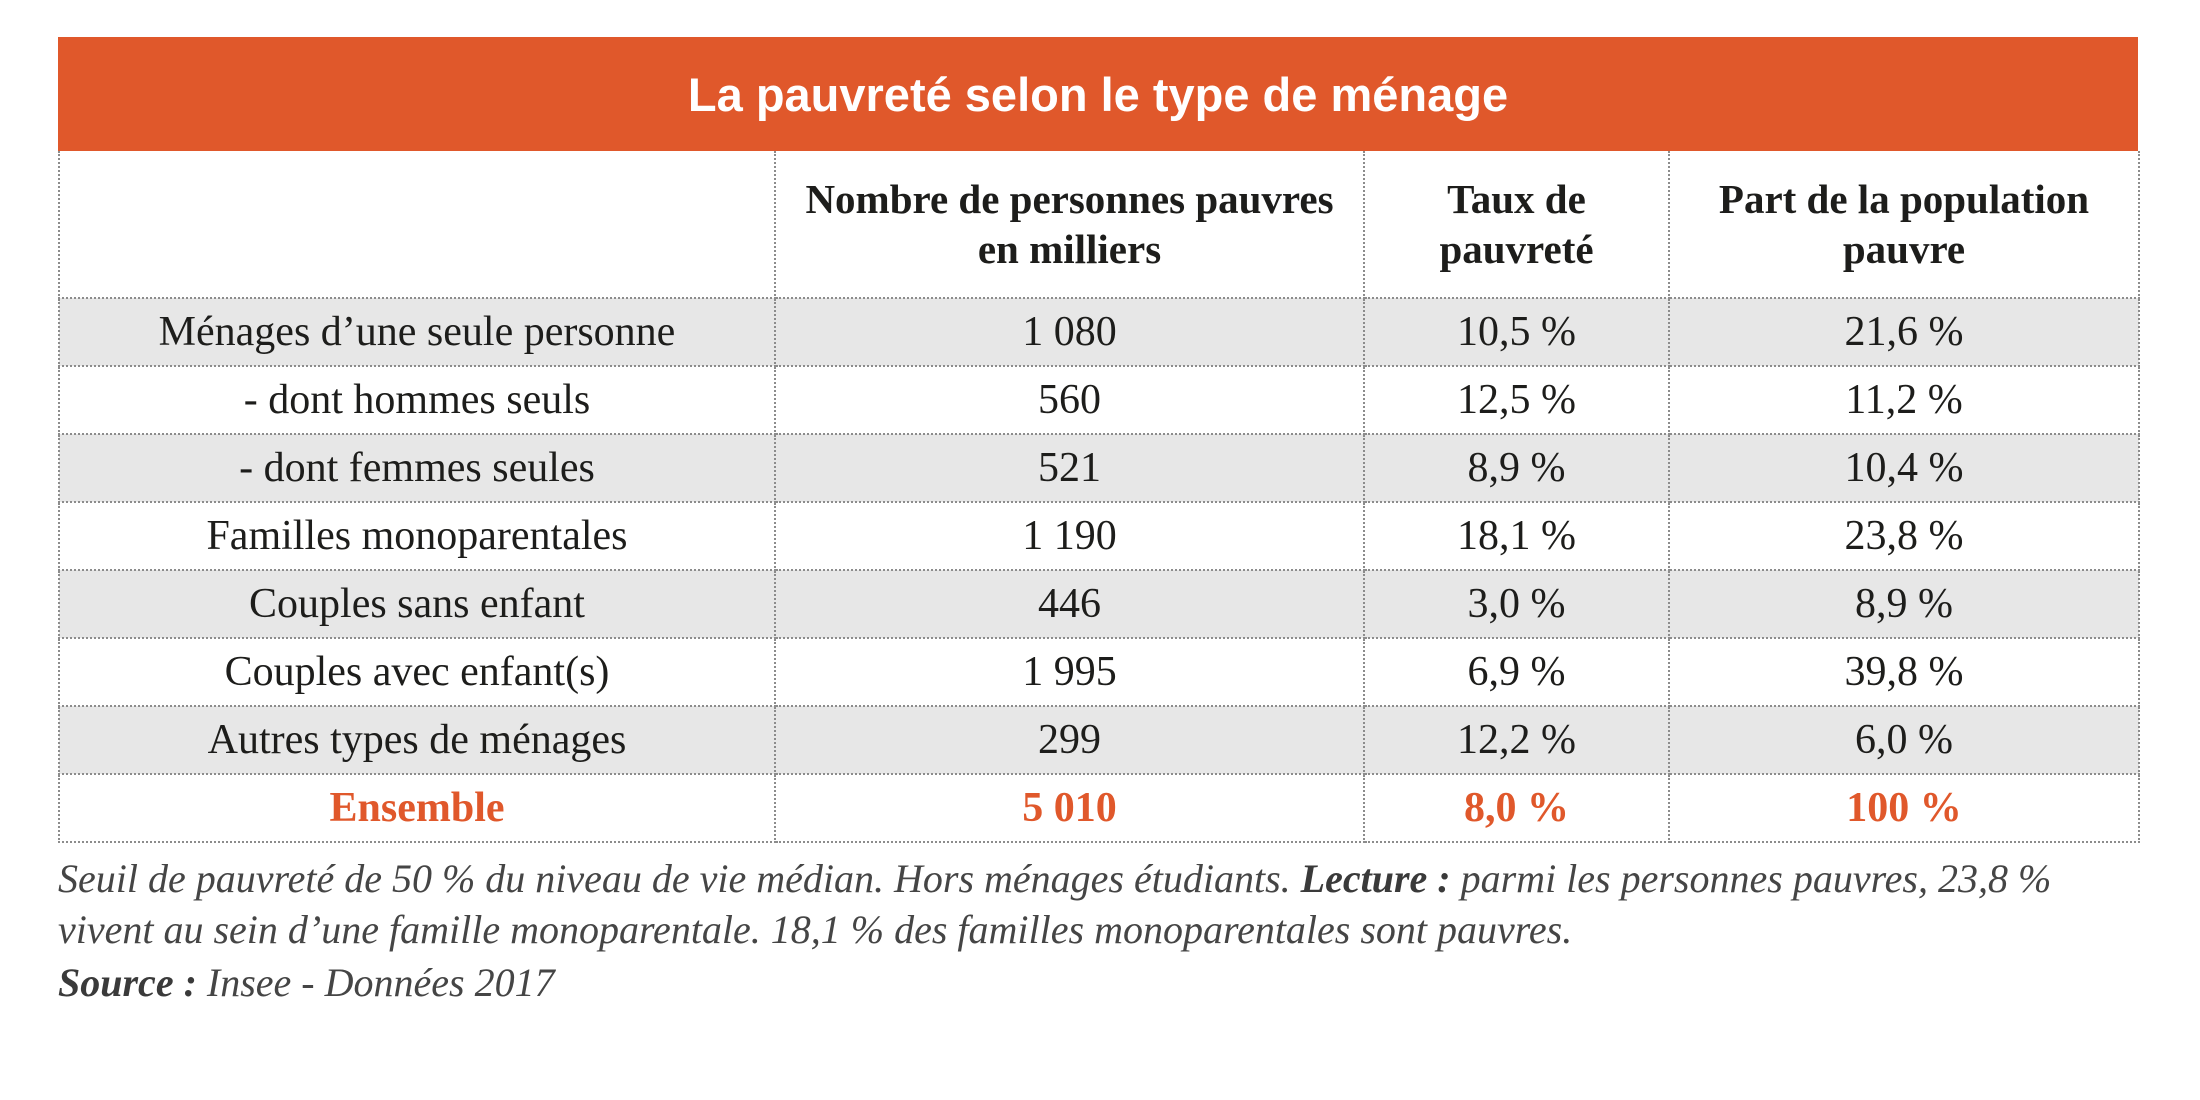 This screenshot has width=2200, height=1100. I want to click on table-row: - dont femmes seules 521 8,9 % 10,4 %, so click(1099, 468).